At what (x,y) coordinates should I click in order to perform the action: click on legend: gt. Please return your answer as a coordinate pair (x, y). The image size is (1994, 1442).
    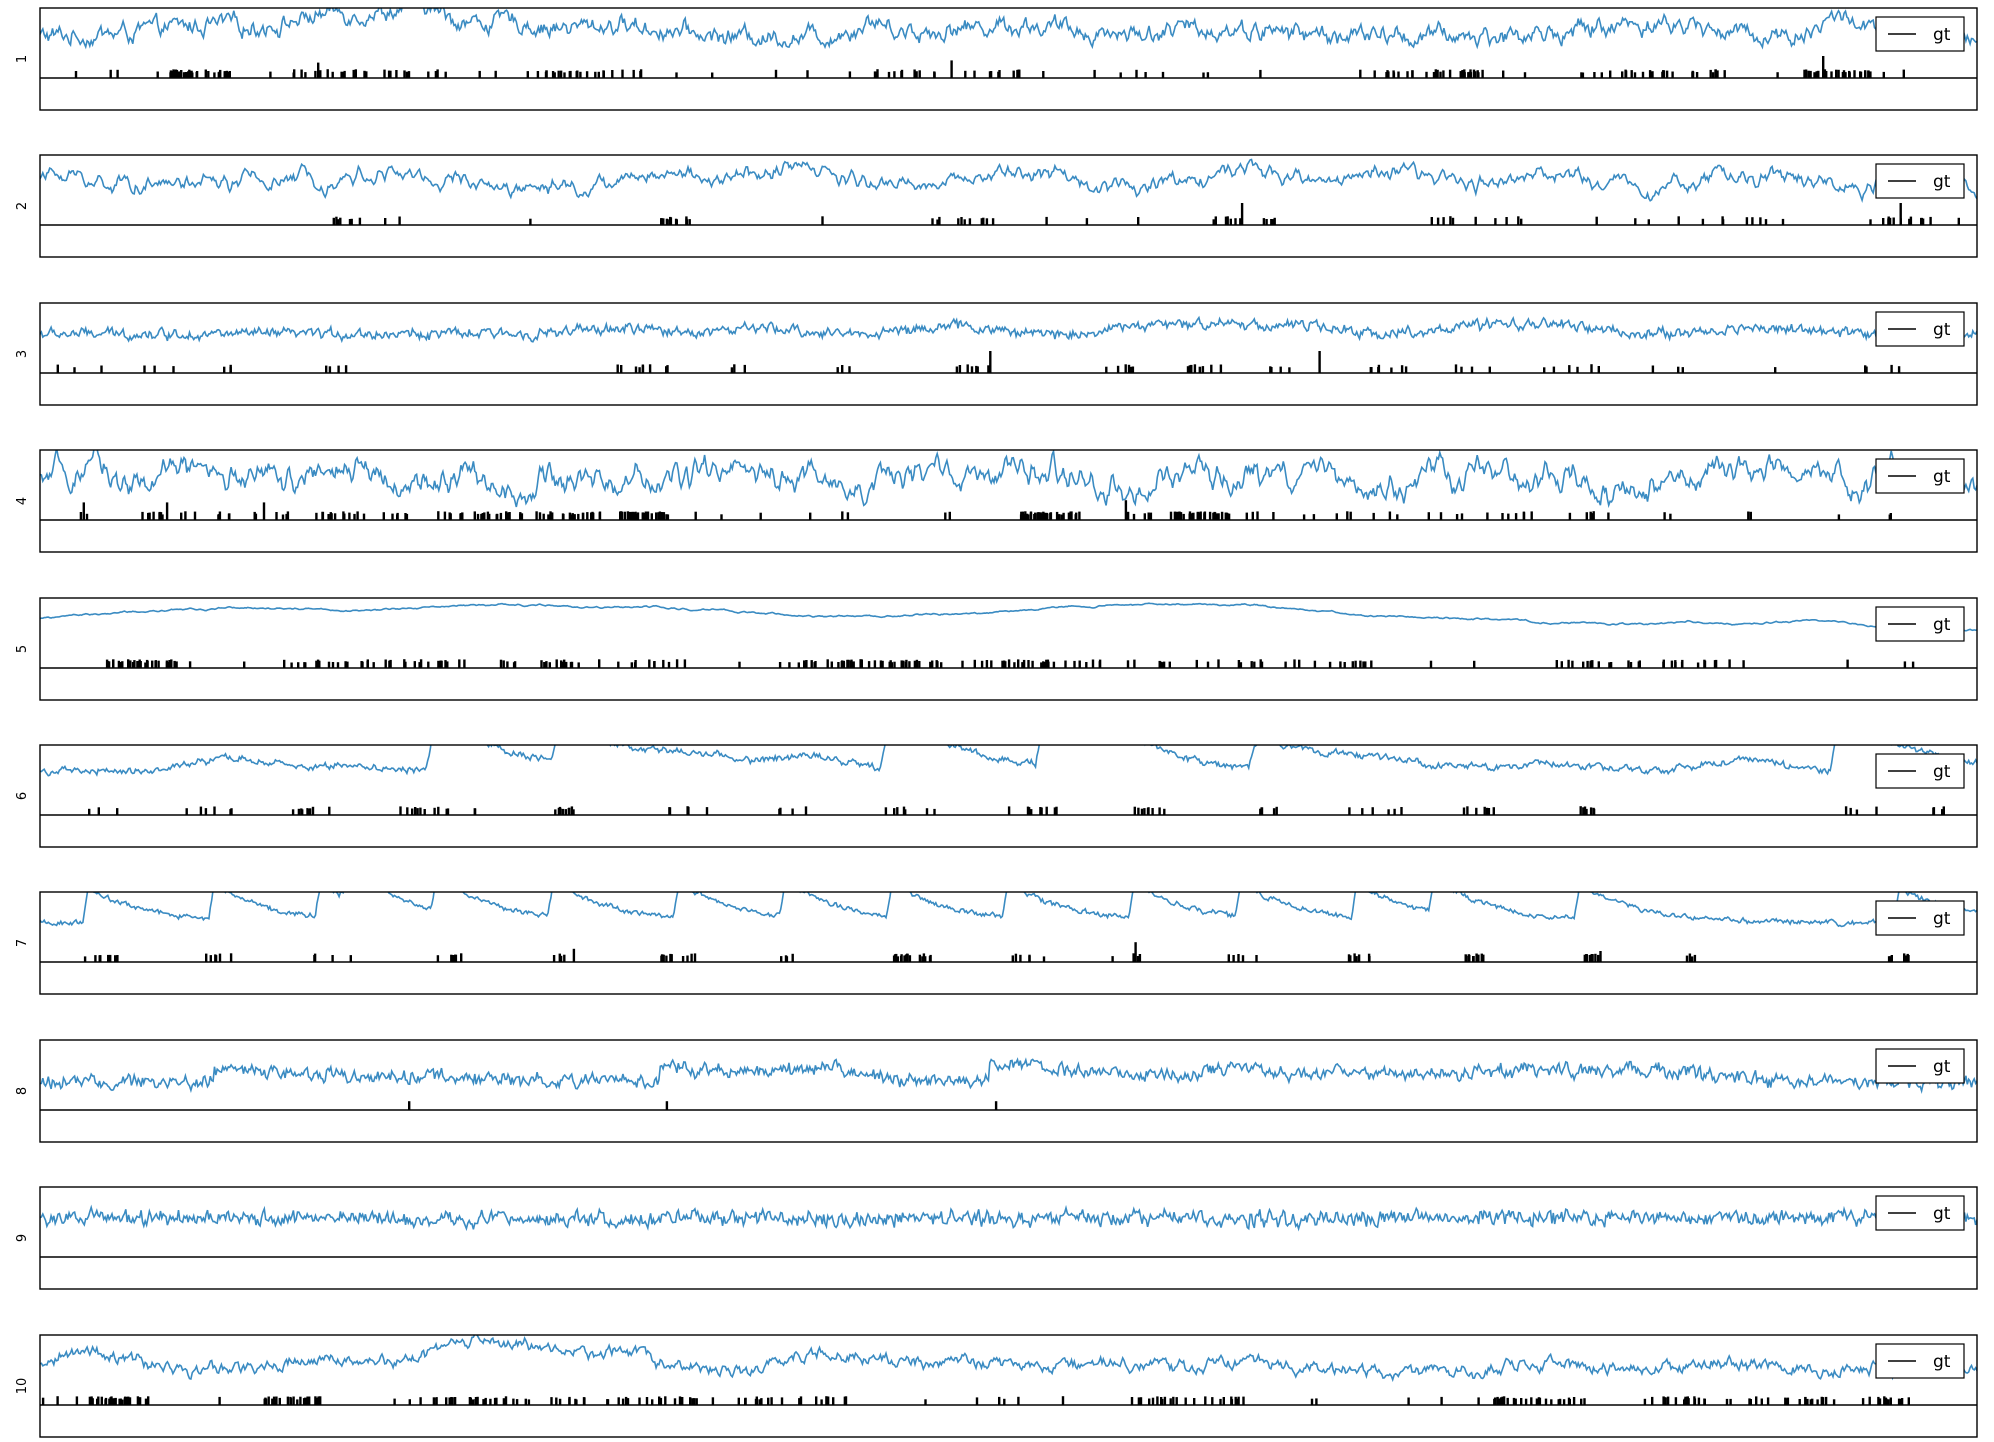
    Looking at the image, I should click on (1920, 1213).